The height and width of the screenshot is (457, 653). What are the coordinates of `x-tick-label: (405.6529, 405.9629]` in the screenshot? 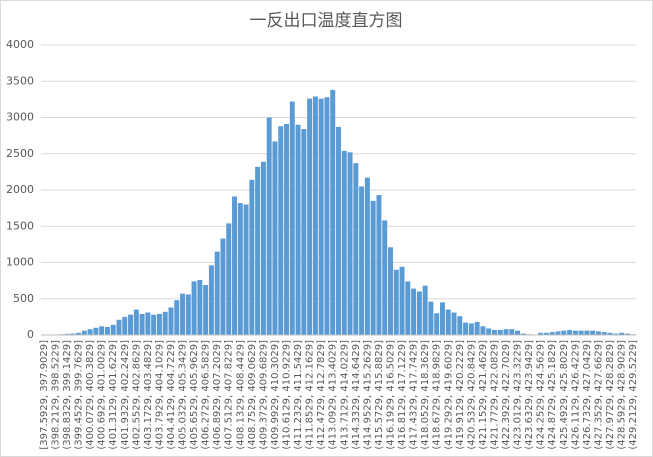 It's located at (194, 395).